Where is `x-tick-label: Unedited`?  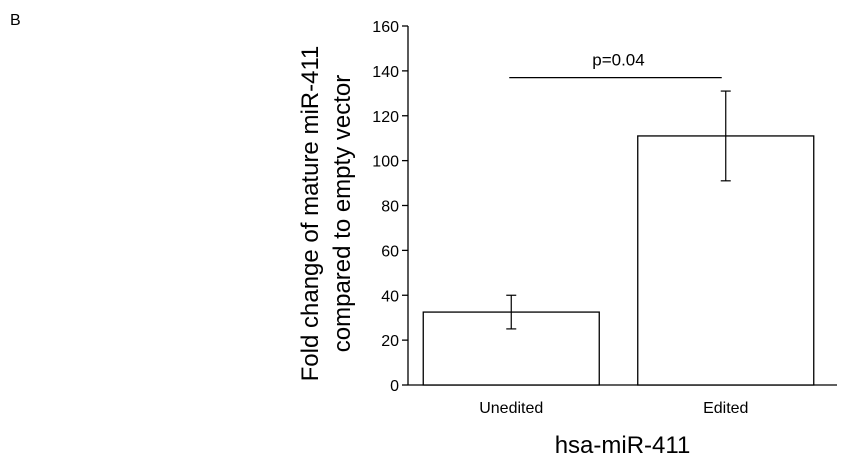
x-tick-label: Unedited is located at coordinates (511, 408).